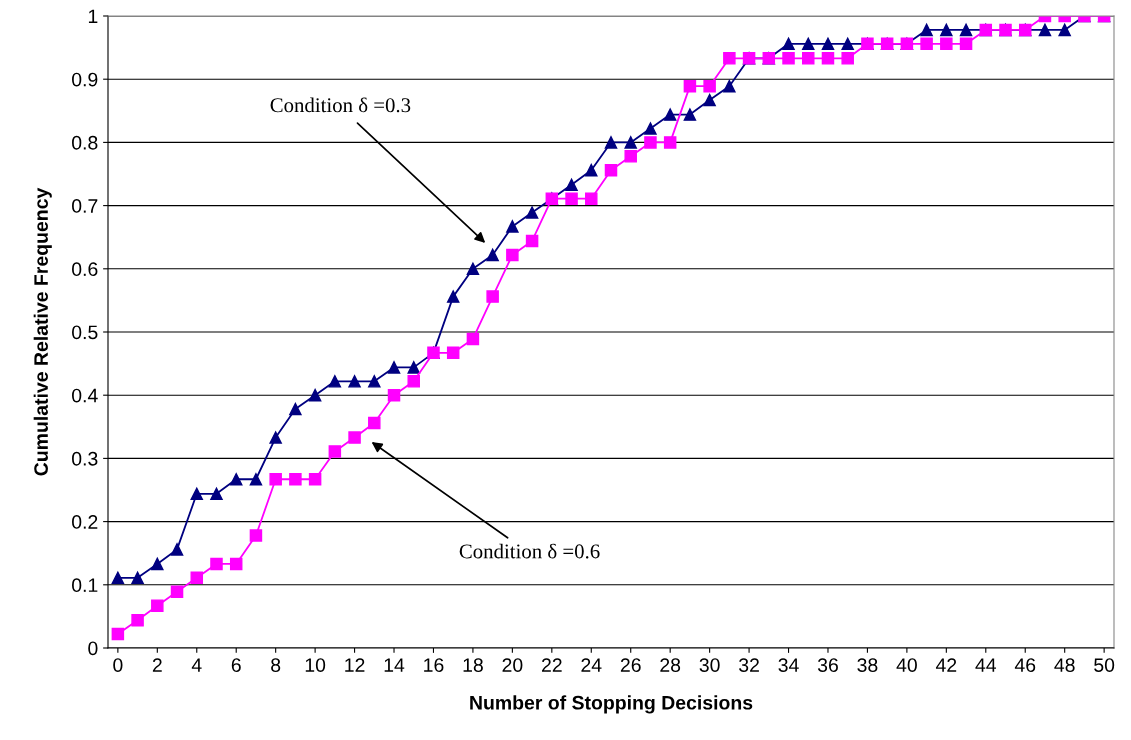 This screenshot has width=1131, height=740. What do you see at coordinates (85, 142) in the screenshot?
I see `y-tick-label: 0.8` at bounding box center [85, 142].